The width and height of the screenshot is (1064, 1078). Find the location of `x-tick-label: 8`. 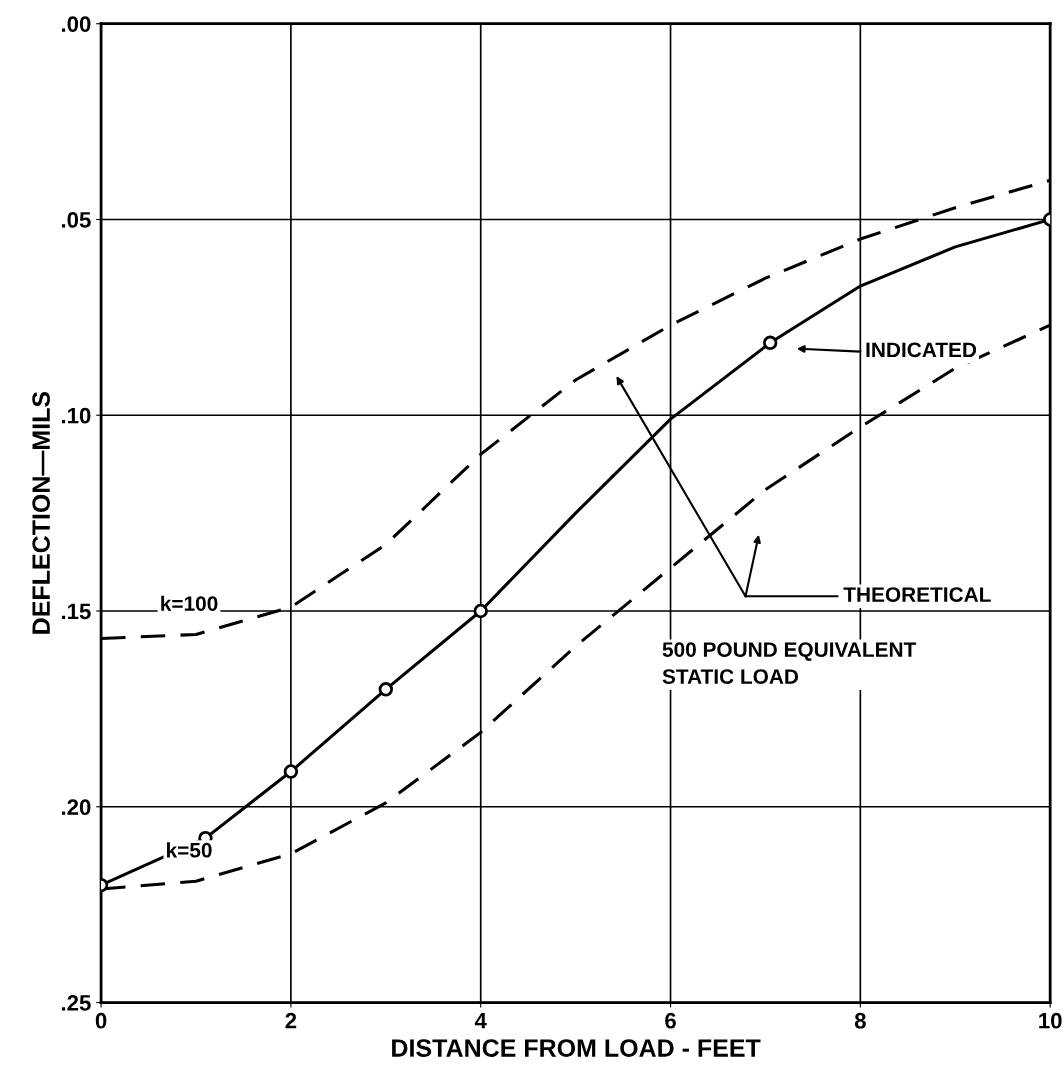

x-tick-label: 8 is located at coordinates (860, 1020).